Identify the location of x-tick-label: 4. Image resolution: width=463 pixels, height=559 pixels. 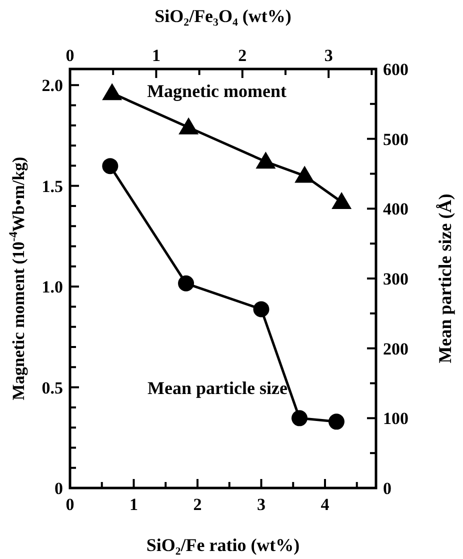
(325, 504).